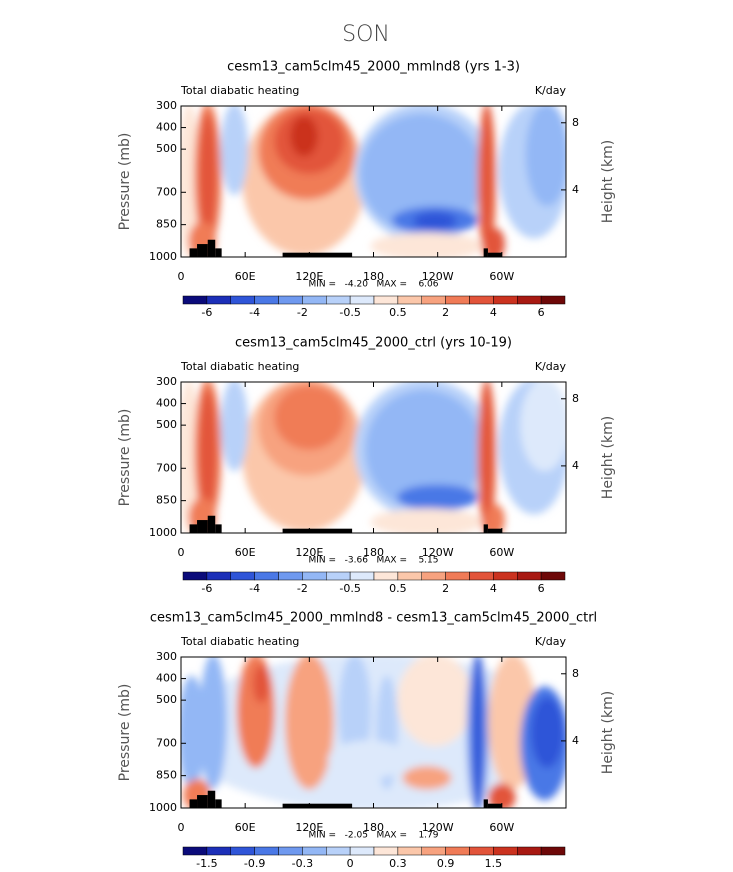  What do you see at coordinates (206, 863) in the screenshot?
I see `colorbar-label: -1.5` at bounding box center [206, 863].